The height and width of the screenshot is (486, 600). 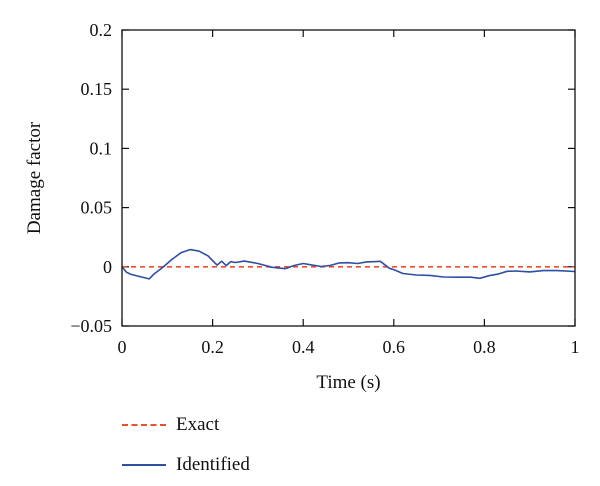 I want to click on x-tick-label: 0.6, so click(x=394, y=347).